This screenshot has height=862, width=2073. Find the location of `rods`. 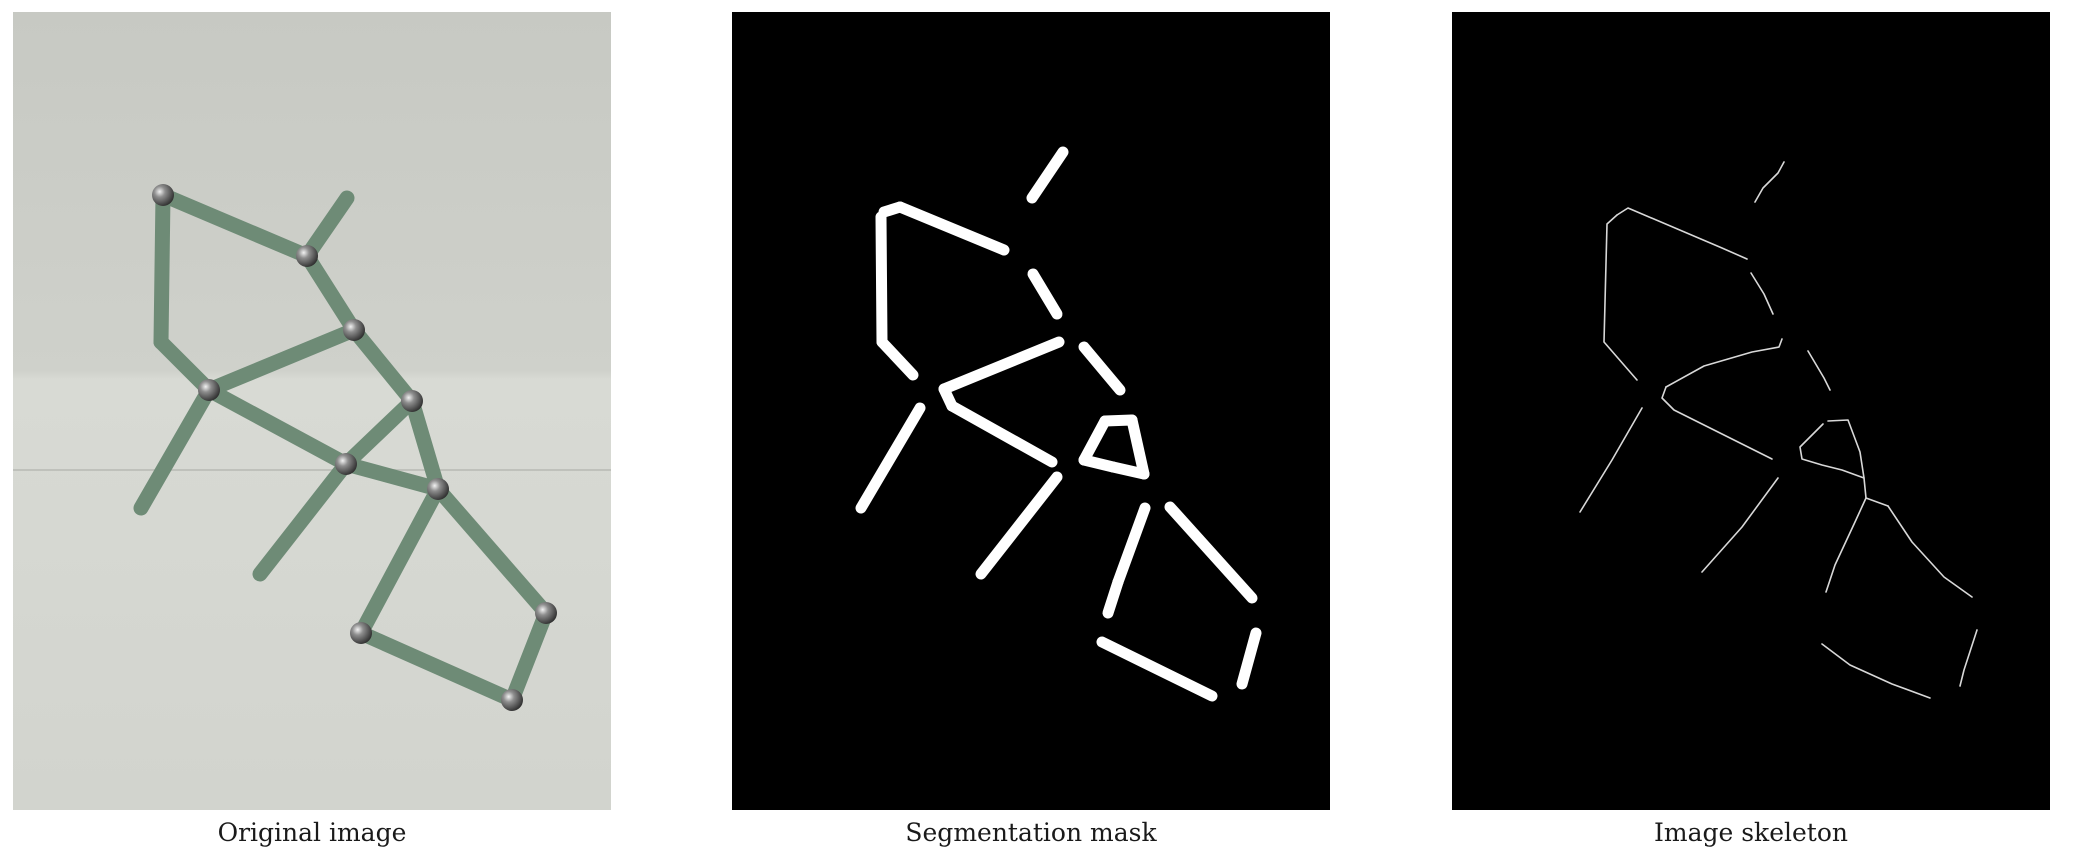

rods is located at coordinates (343, 447).